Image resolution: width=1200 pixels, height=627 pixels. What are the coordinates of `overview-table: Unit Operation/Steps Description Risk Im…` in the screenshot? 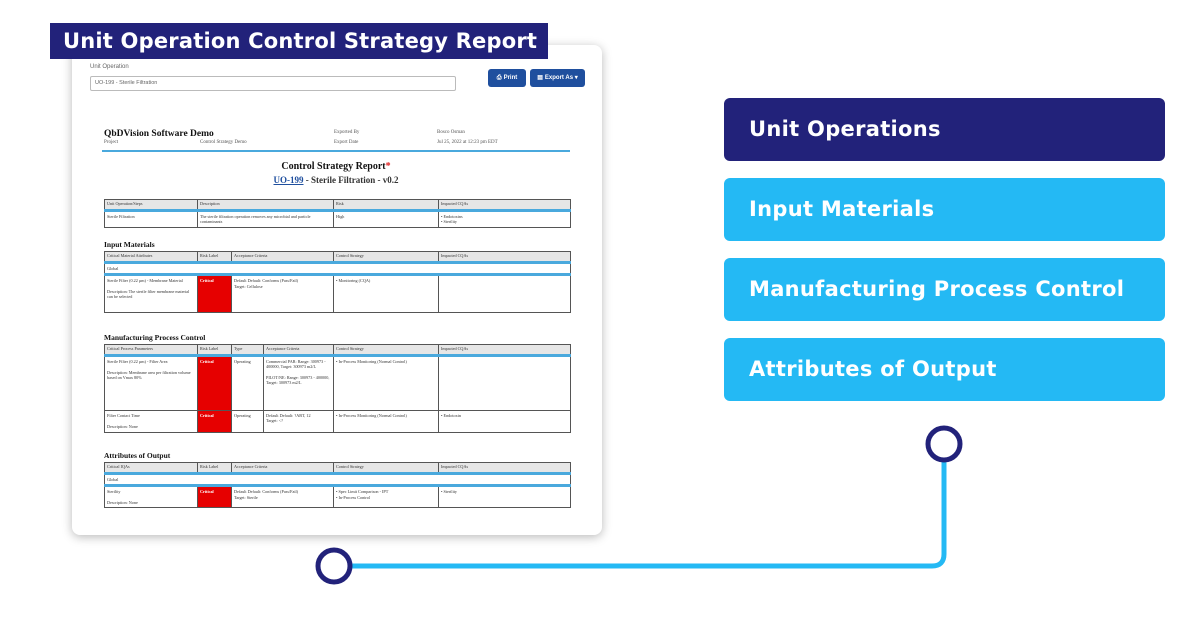 It's located at (337, 213).